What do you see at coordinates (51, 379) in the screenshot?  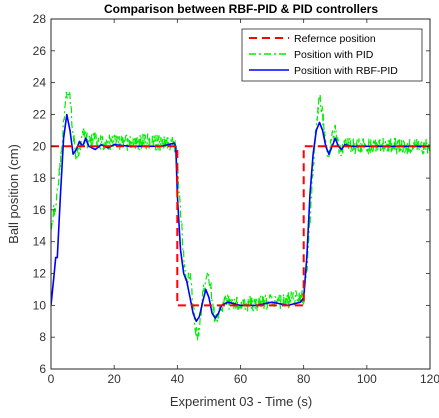 I see `x-tick-label: 0` at bounding box center [51, 379].